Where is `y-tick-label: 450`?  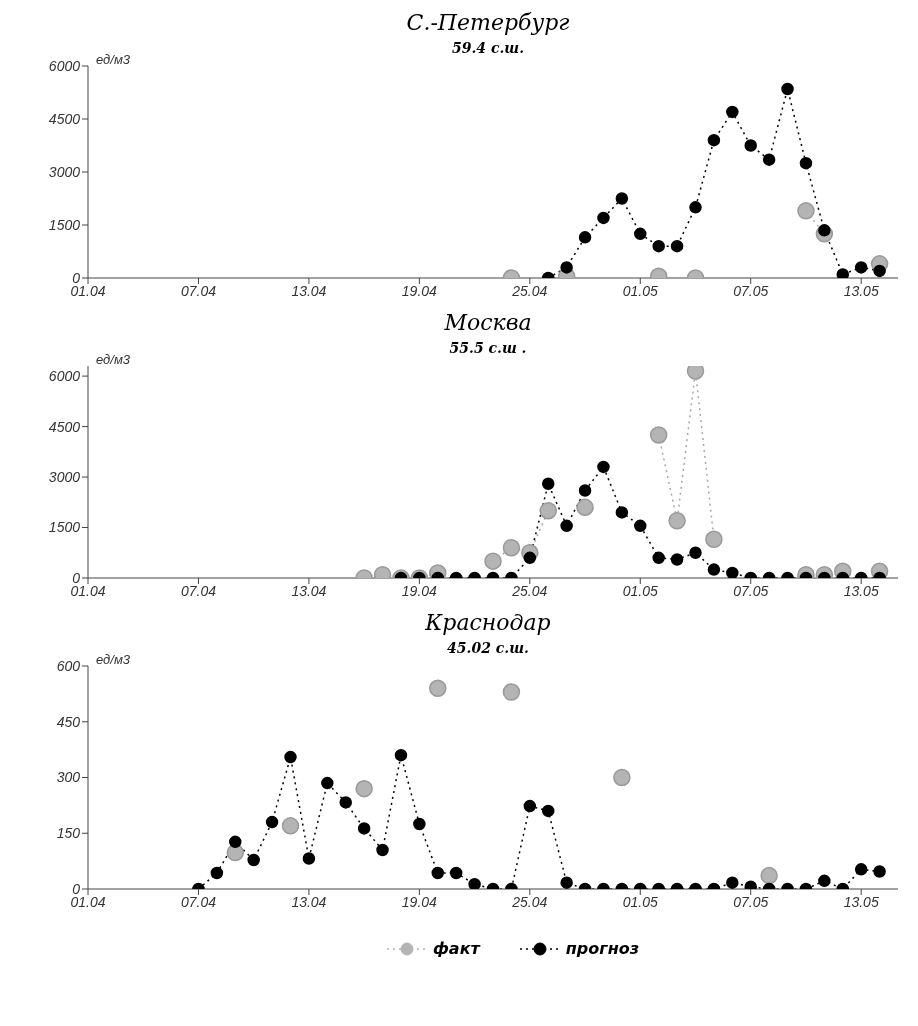 y-tick-label: 450 is located at coordinates (68, 721).